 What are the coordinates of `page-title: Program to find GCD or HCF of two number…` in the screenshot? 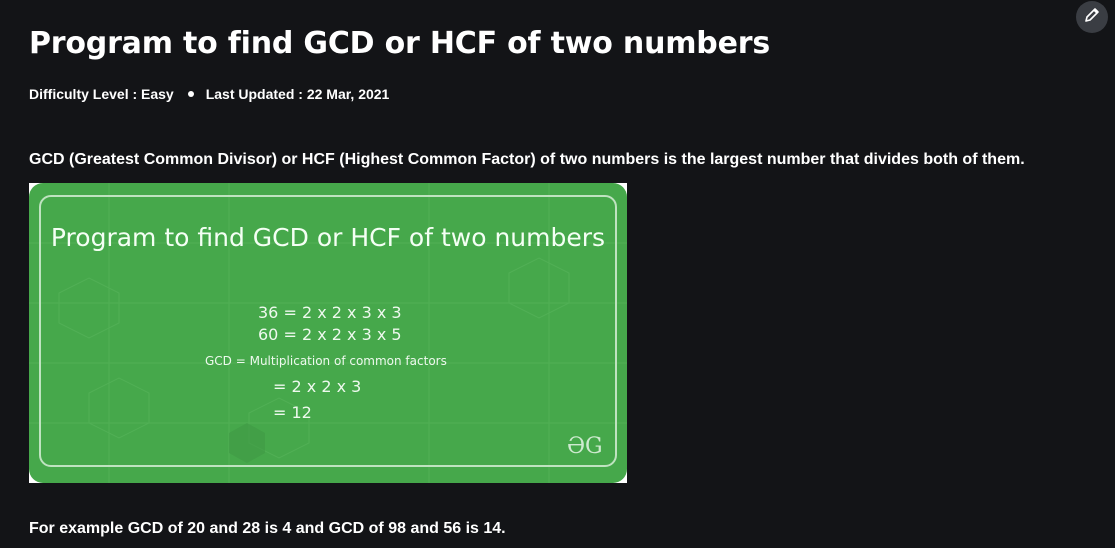 It's located at (399, 43).